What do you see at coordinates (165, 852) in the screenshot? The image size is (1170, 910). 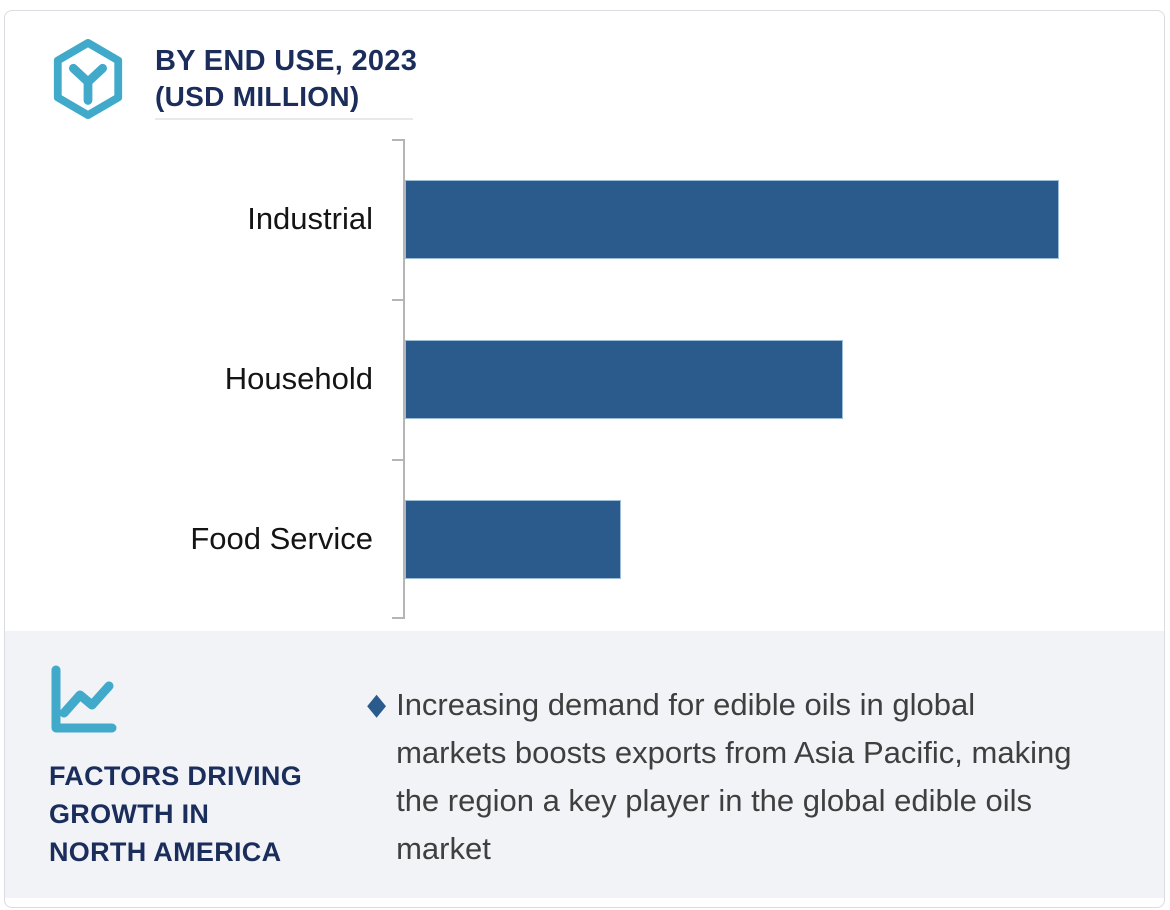 I see `factors-heading-line3: NORTH AMERICA` at bounding box center [165, 852].